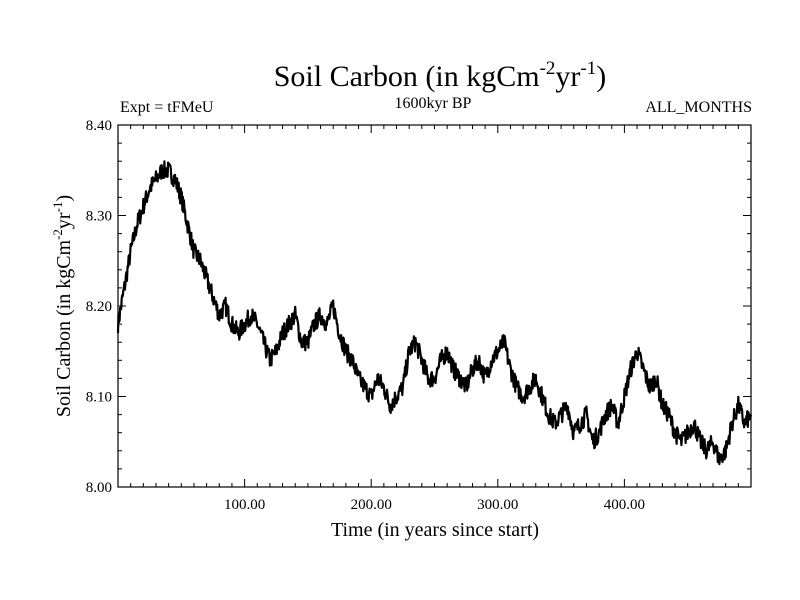 The height and width of the screenshot is (600, 800). Describe the element at coordinates (435, 530) in the screenshot. I see `x-axis-label: Time (in years since start)` at that location.